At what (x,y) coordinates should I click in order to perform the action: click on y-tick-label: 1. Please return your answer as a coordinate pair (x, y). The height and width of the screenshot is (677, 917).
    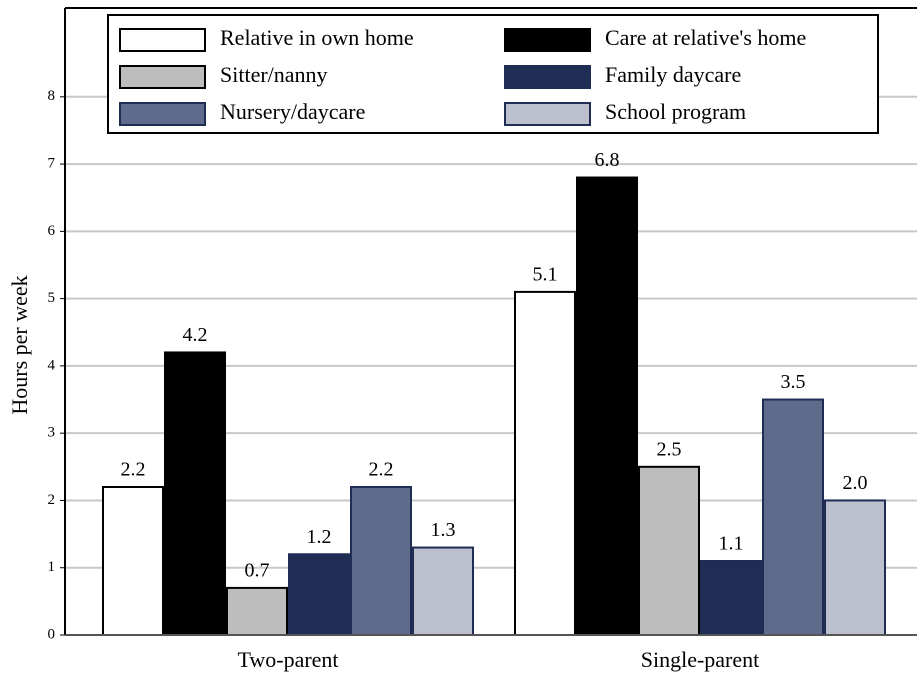
    Looking at the image, I should click on (52, 567).